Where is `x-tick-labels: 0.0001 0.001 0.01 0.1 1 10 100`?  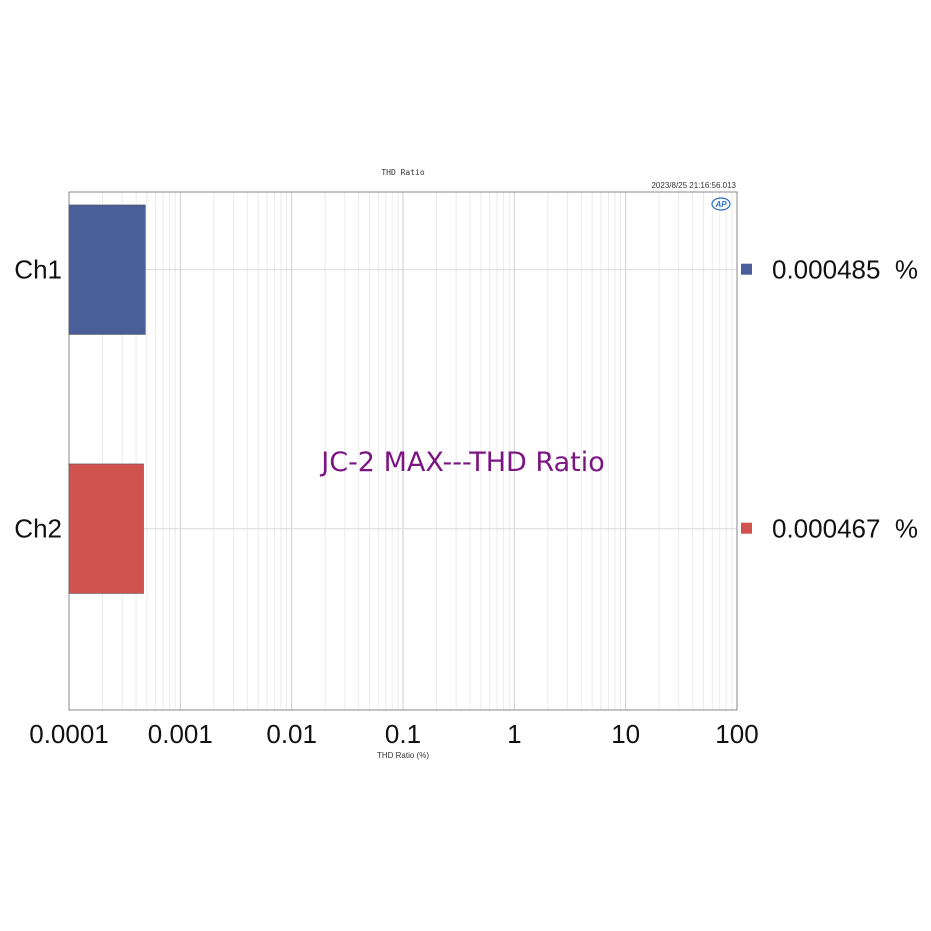
x-tick-labels: 0.0001 0.001 0.01 0.1 1 10 100 is located at coordinates (393, 734).